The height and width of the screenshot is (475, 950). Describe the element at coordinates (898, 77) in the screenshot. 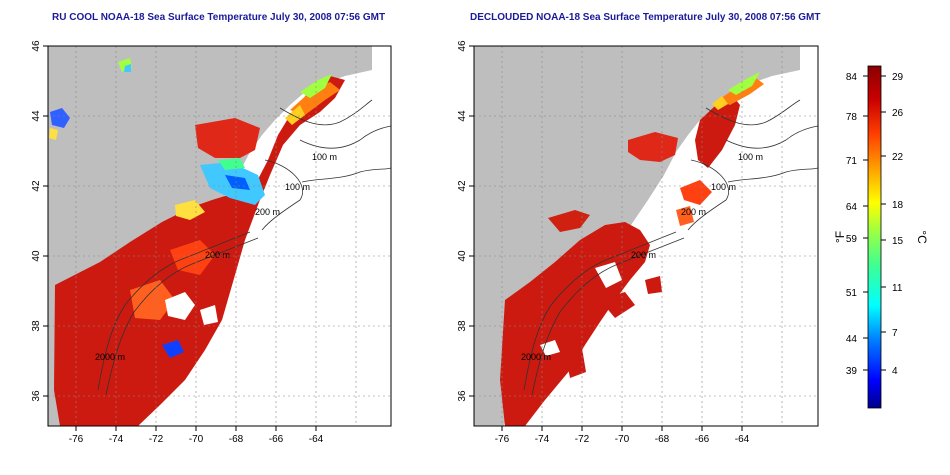

I see `celsius-tick: 29` at that location.